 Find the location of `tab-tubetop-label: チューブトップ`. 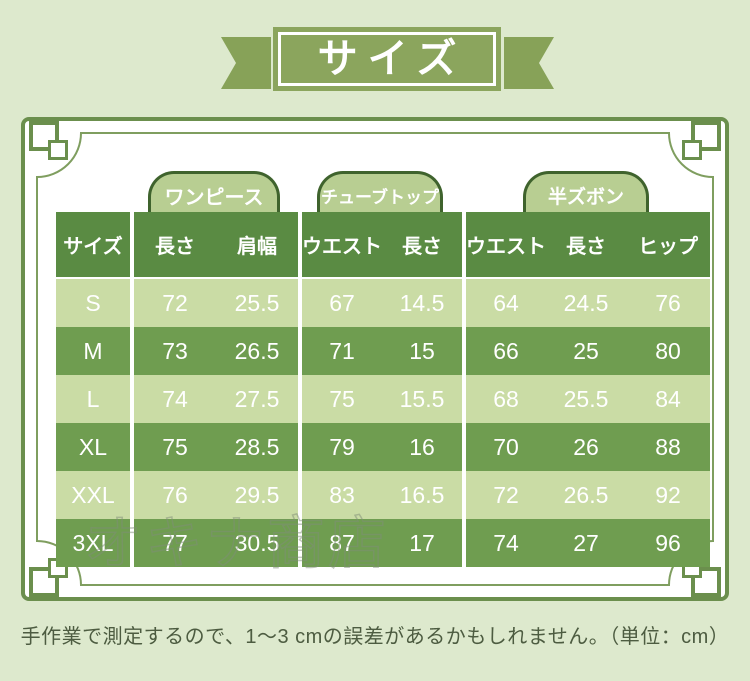

tab-tubetop-label: チューブトップ is located at coordinates (380, 197).